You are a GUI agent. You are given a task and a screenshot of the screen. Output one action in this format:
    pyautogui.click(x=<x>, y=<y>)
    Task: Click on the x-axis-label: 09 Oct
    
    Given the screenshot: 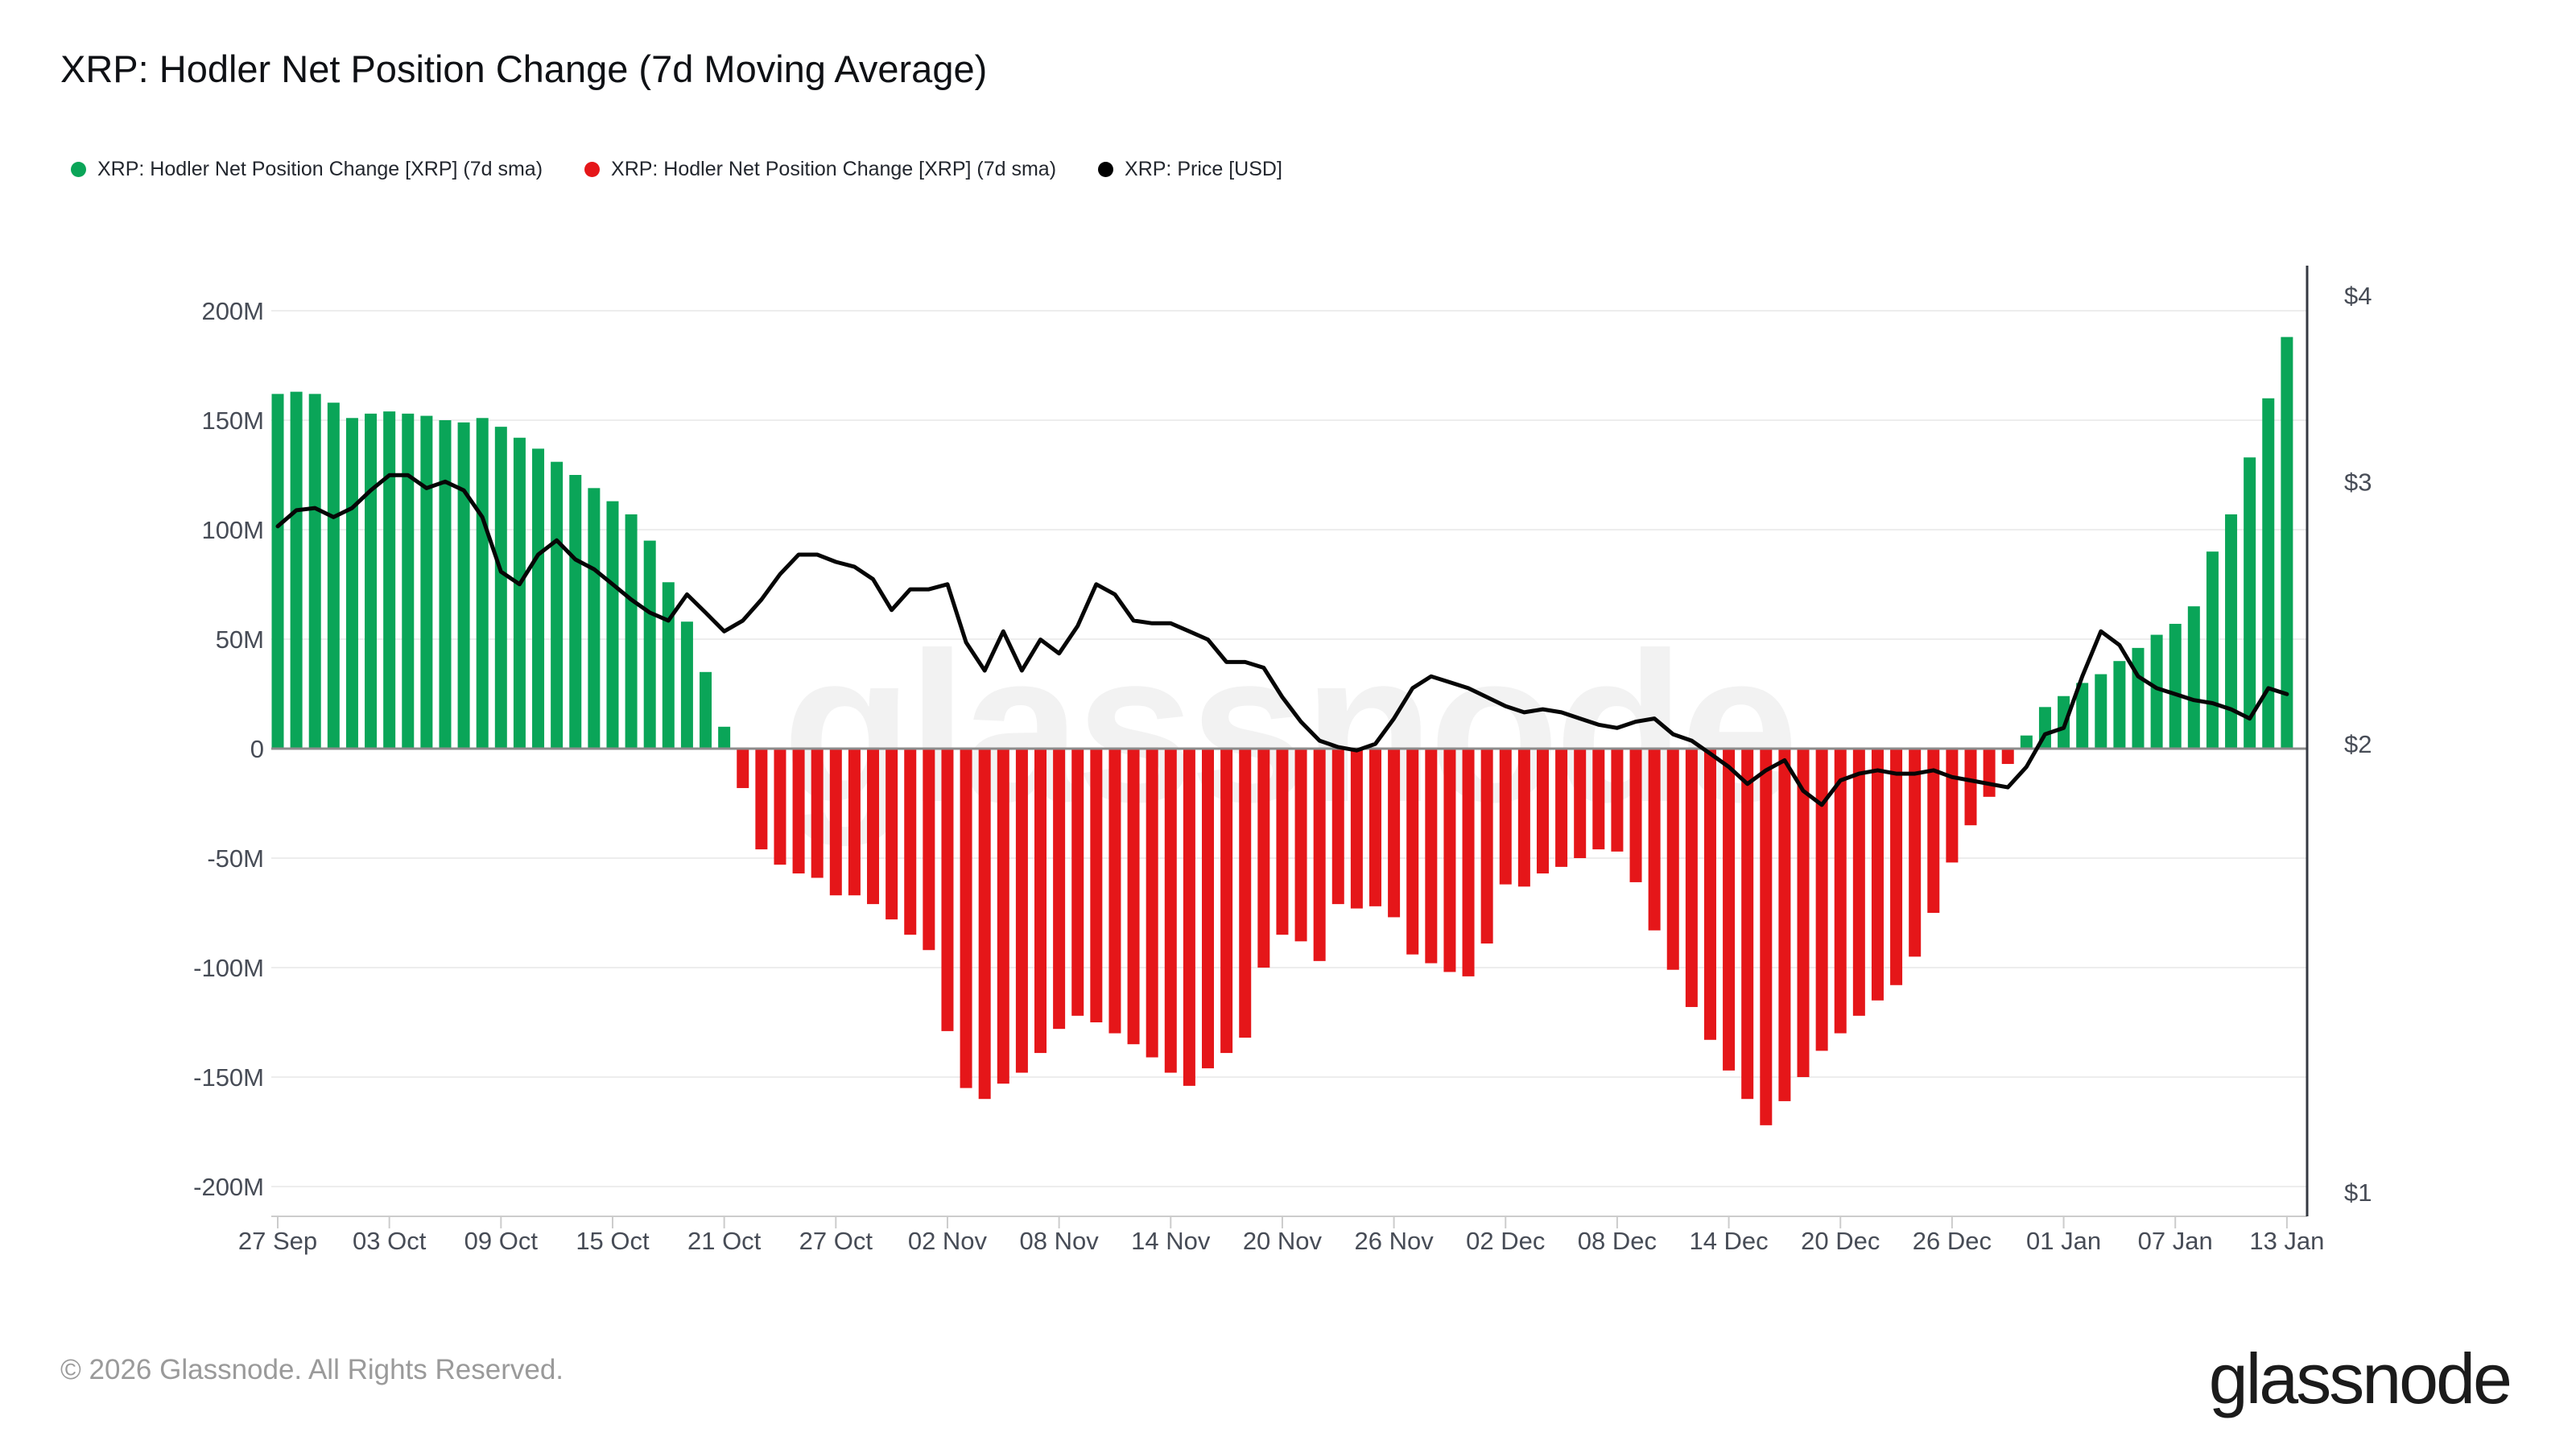 What is the action you would take?
    pyautogui.click(x=501, y=1241)
    